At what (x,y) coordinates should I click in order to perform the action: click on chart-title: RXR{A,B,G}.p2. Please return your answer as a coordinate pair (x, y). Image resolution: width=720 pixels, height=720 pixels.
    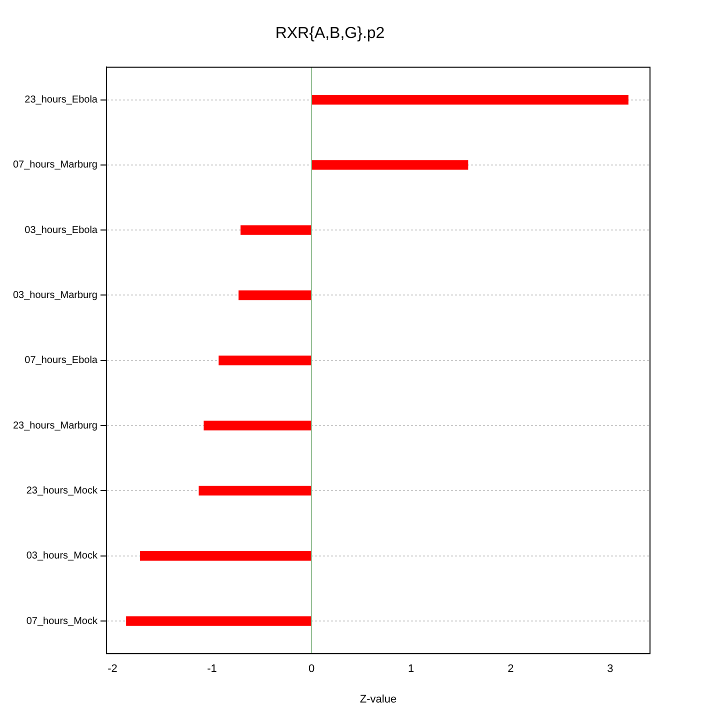
    Looking at the image, I should click on (330, 33).